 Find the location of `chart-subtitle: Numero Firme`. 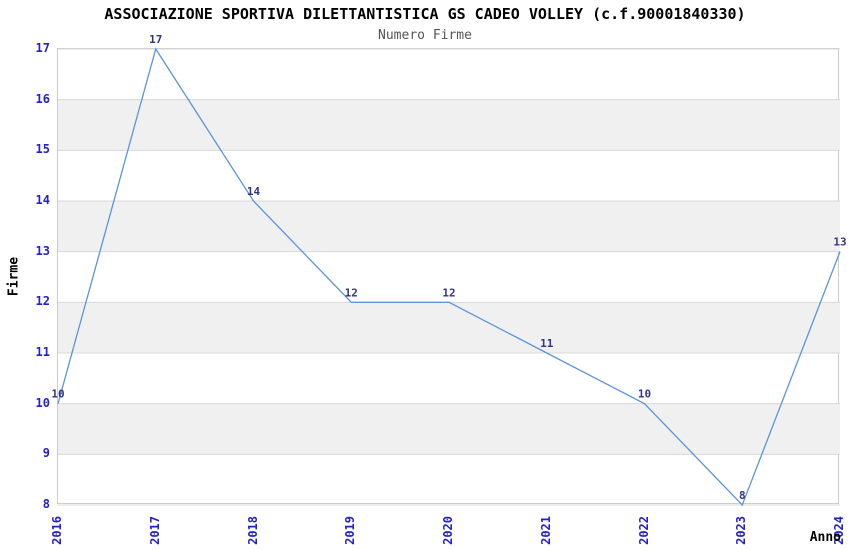

chart-subtitle: Numero Firme is located at coordinates (425, 35).